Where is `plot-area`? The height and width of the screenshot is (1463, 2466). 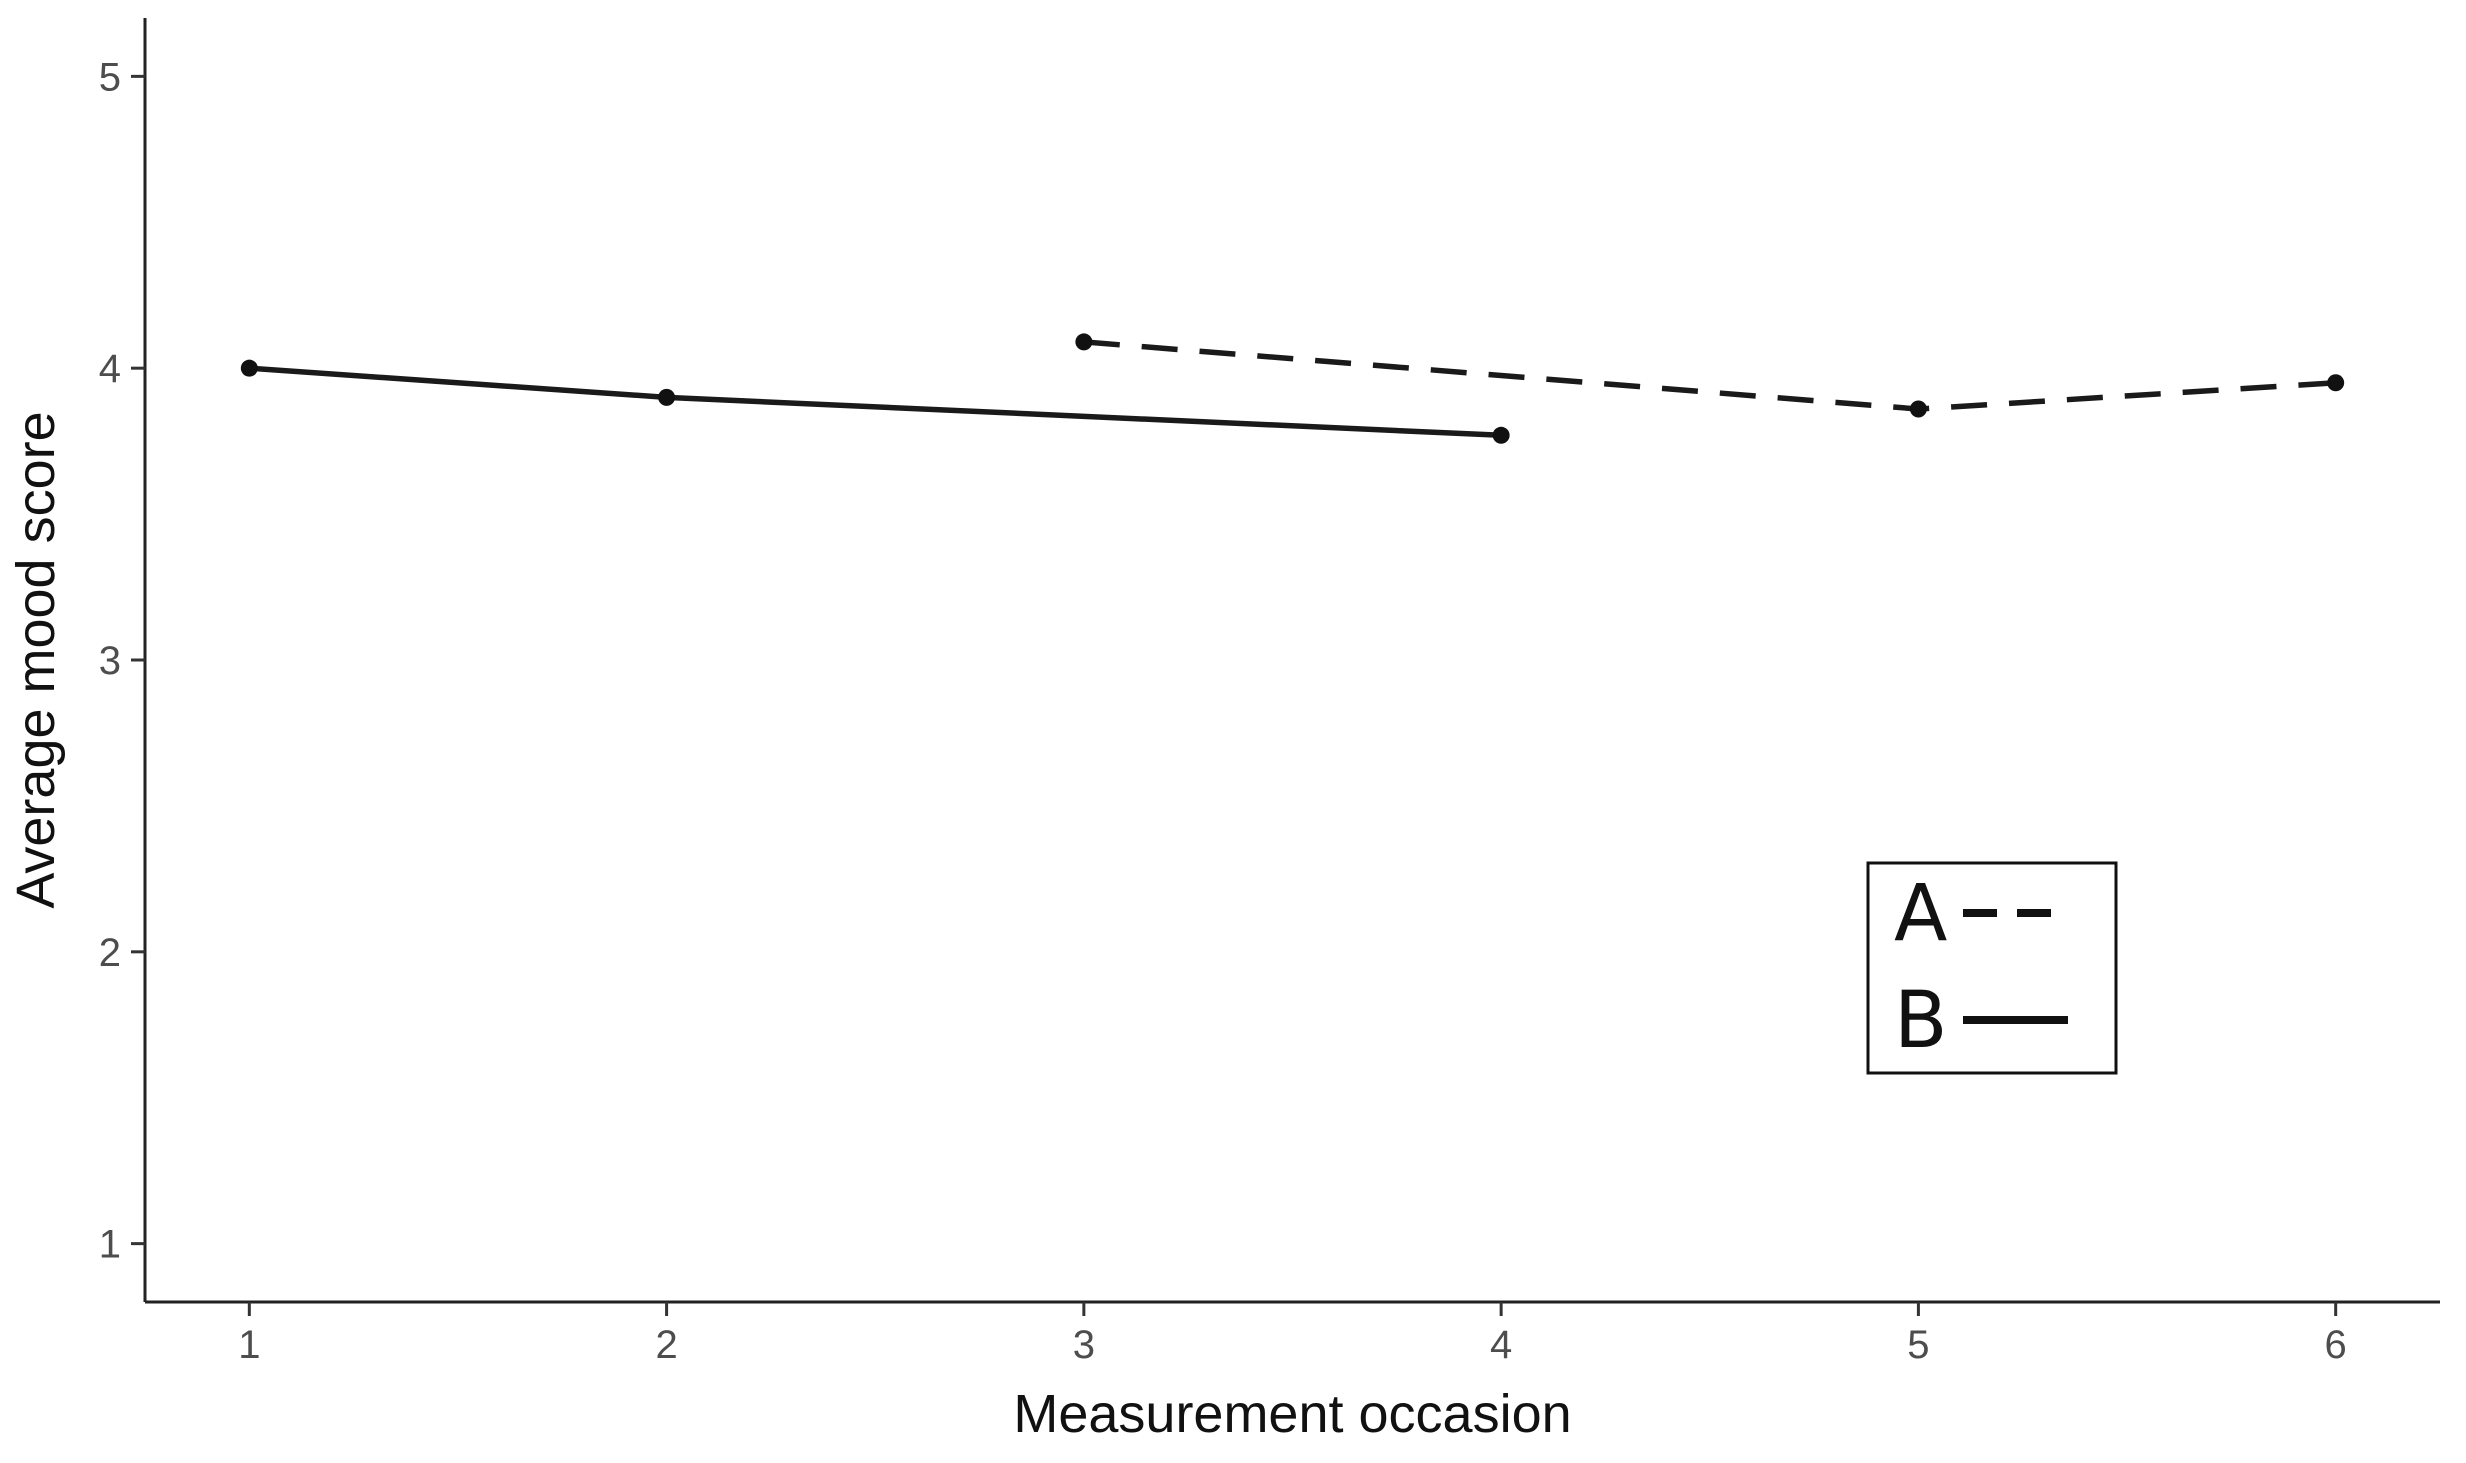
plot-area is located at coordinates (1292, 388).